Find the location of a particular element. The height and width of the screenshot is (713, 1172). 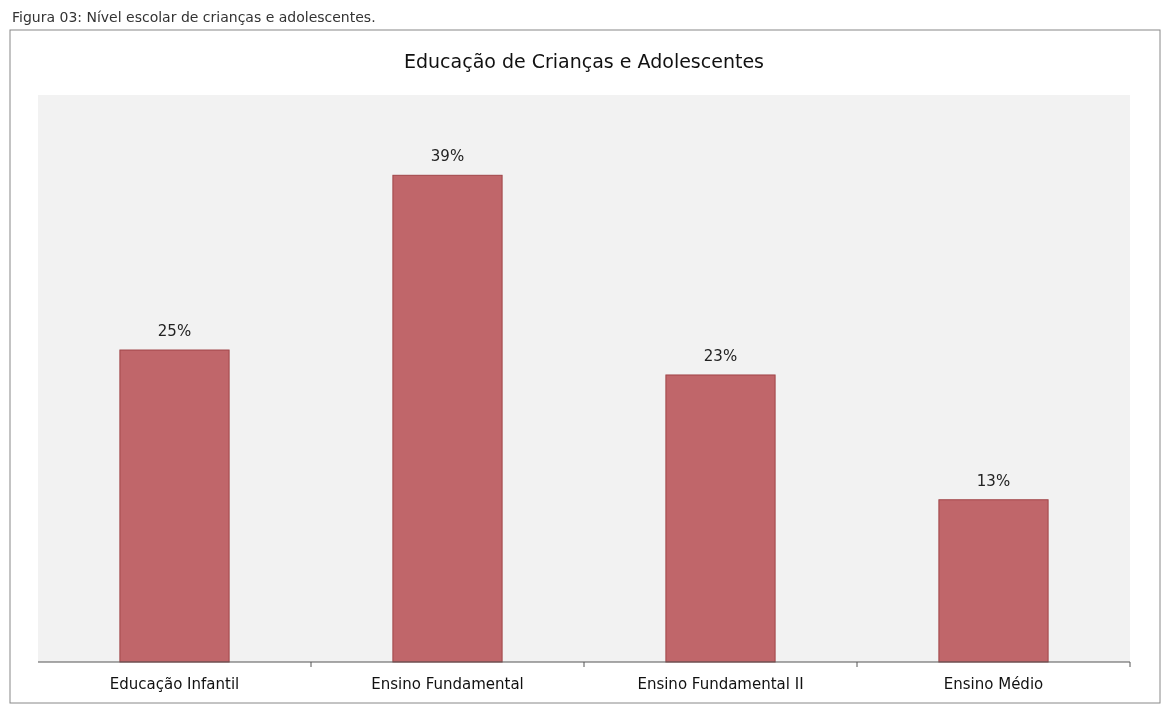

data-label: 39% is located at coordinates (447, 156).